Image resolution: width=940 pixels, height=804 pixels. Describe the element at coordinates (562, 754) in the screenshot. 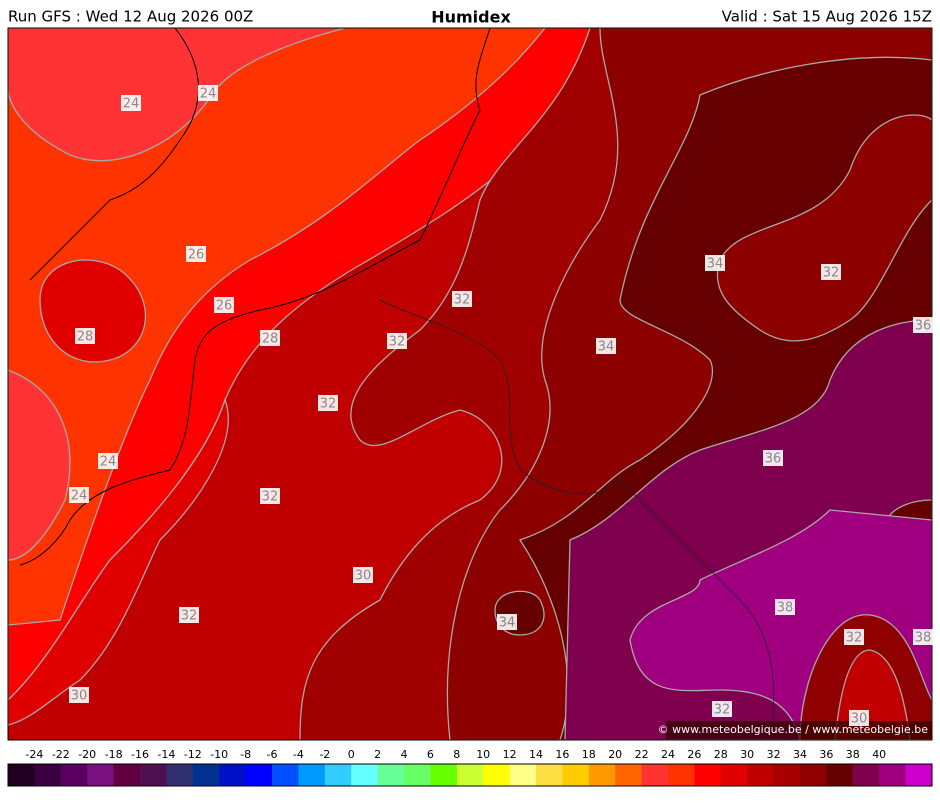

I see `colorbar-label: 16` at that location.